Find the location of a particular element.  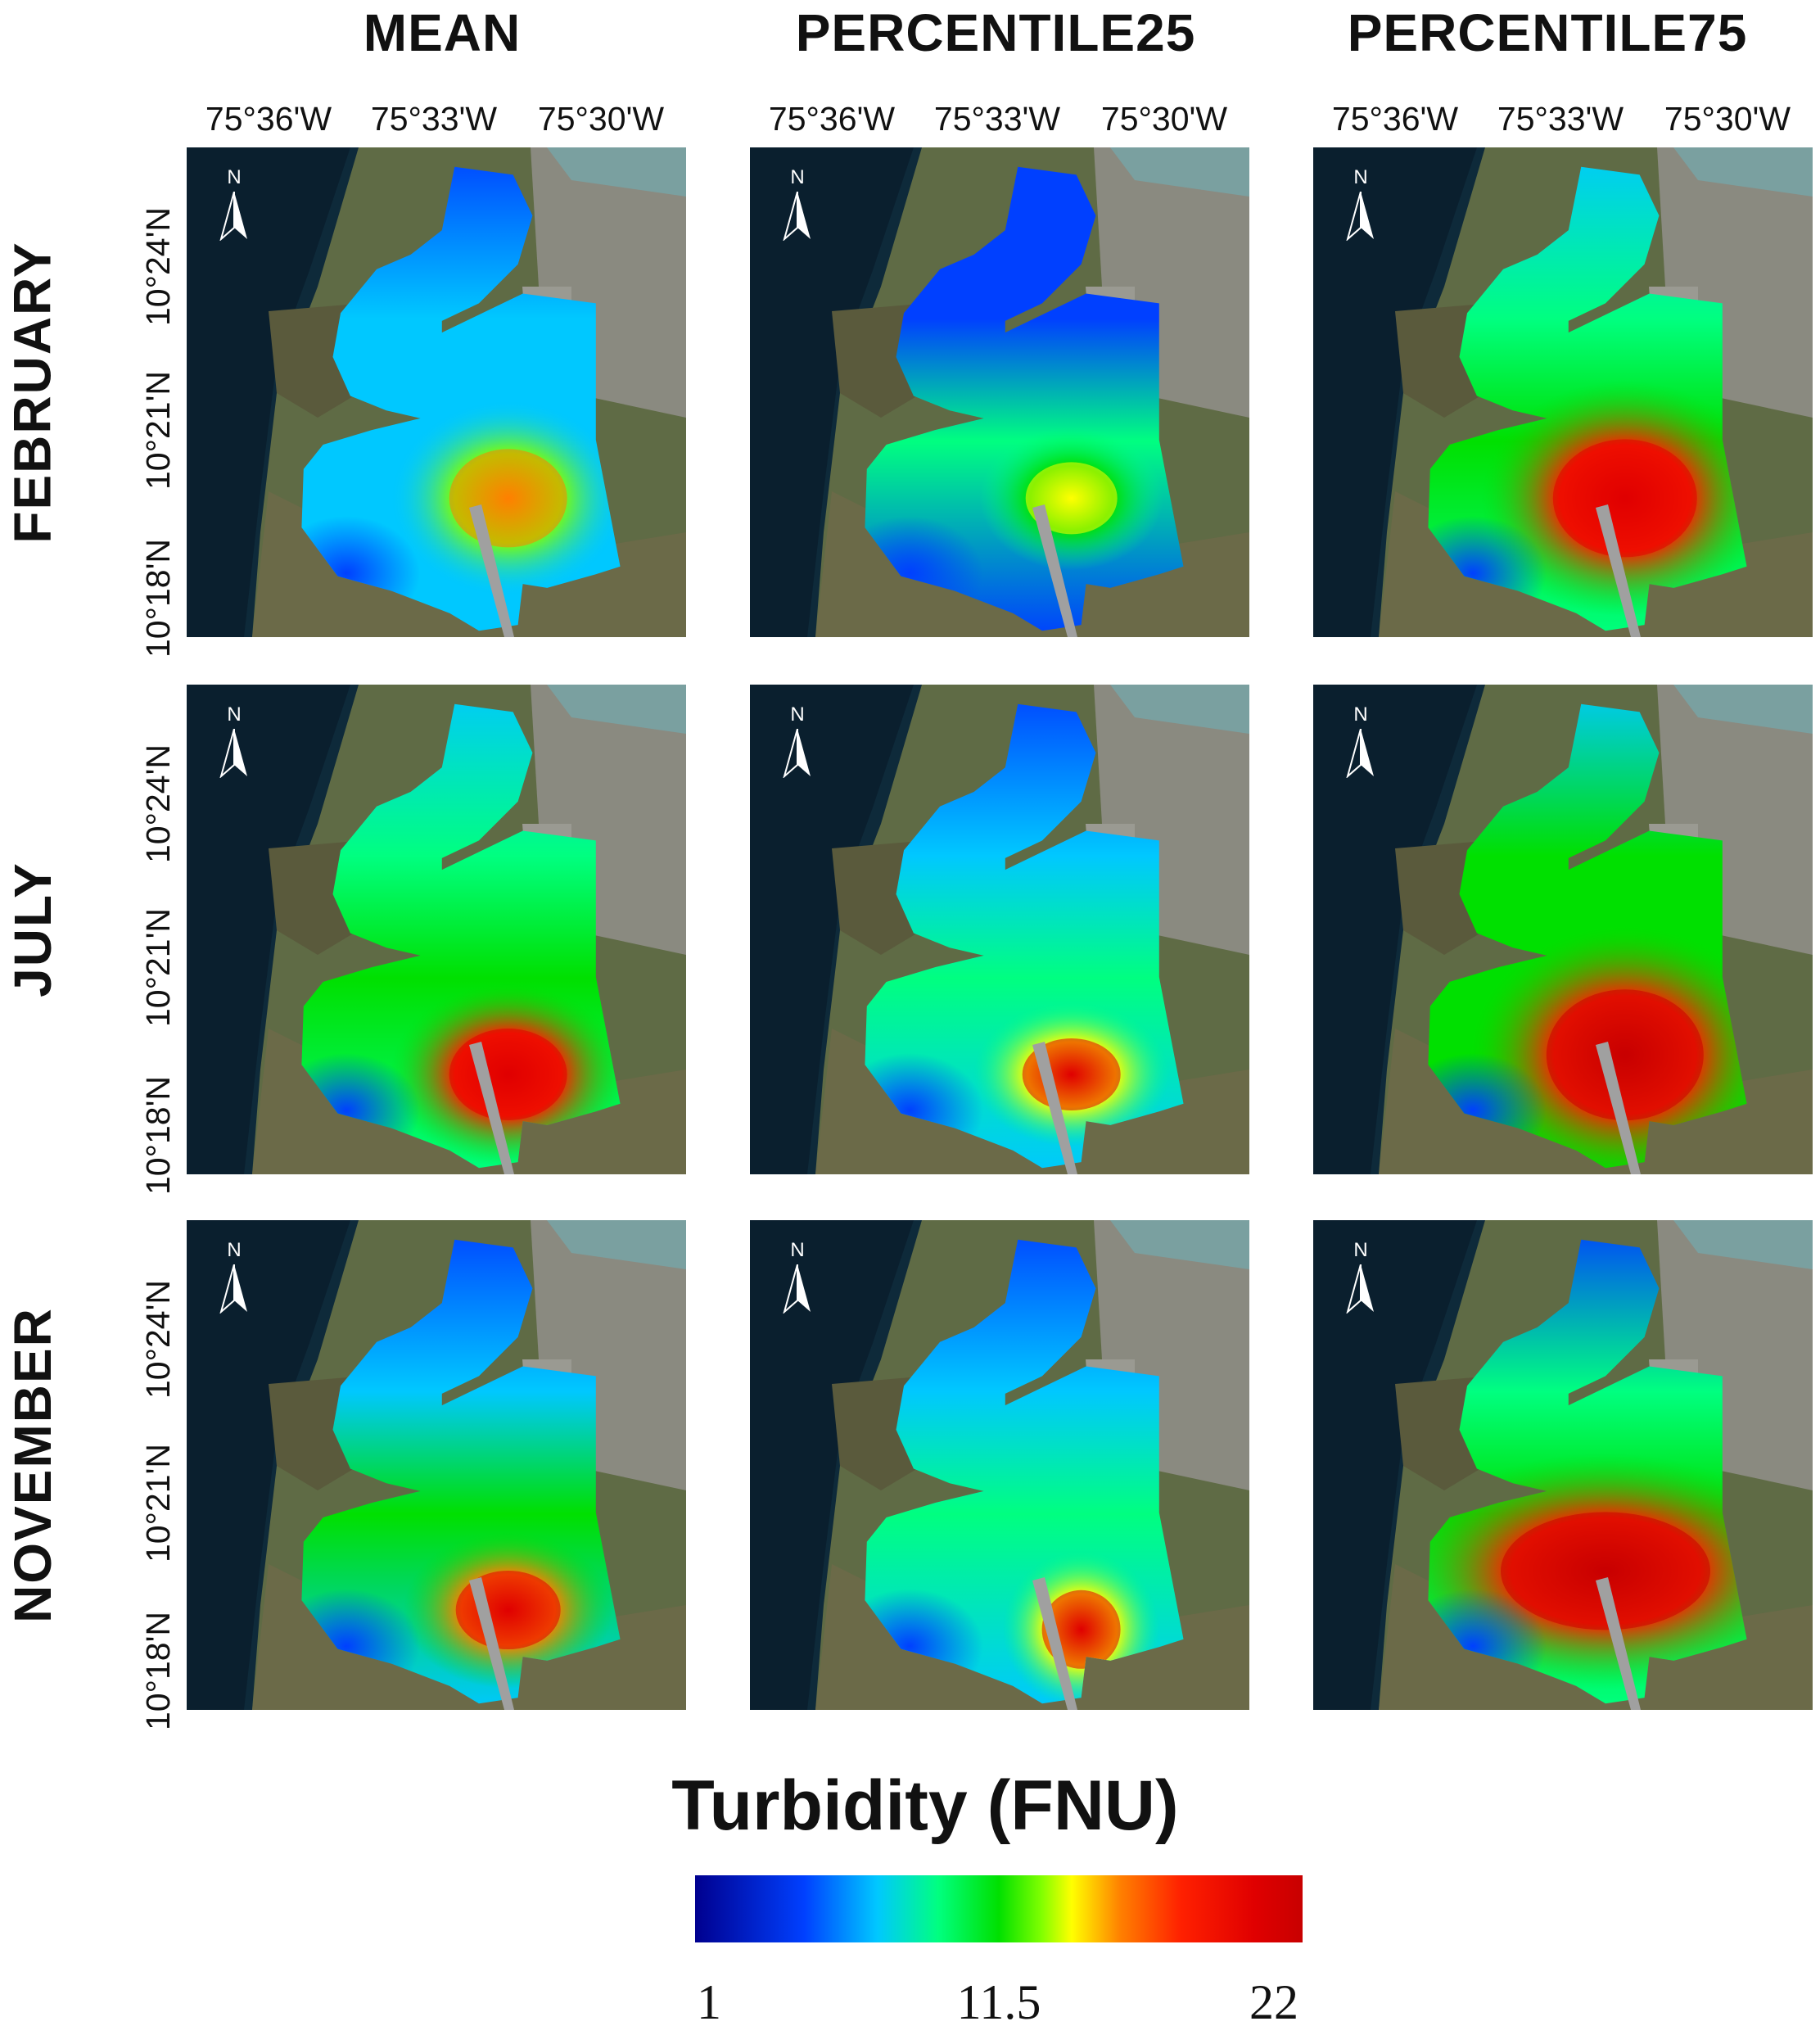

longitude-labels-col1: 75°36'W 75°33'W 75°30'W is located at coordinates (436, 119).